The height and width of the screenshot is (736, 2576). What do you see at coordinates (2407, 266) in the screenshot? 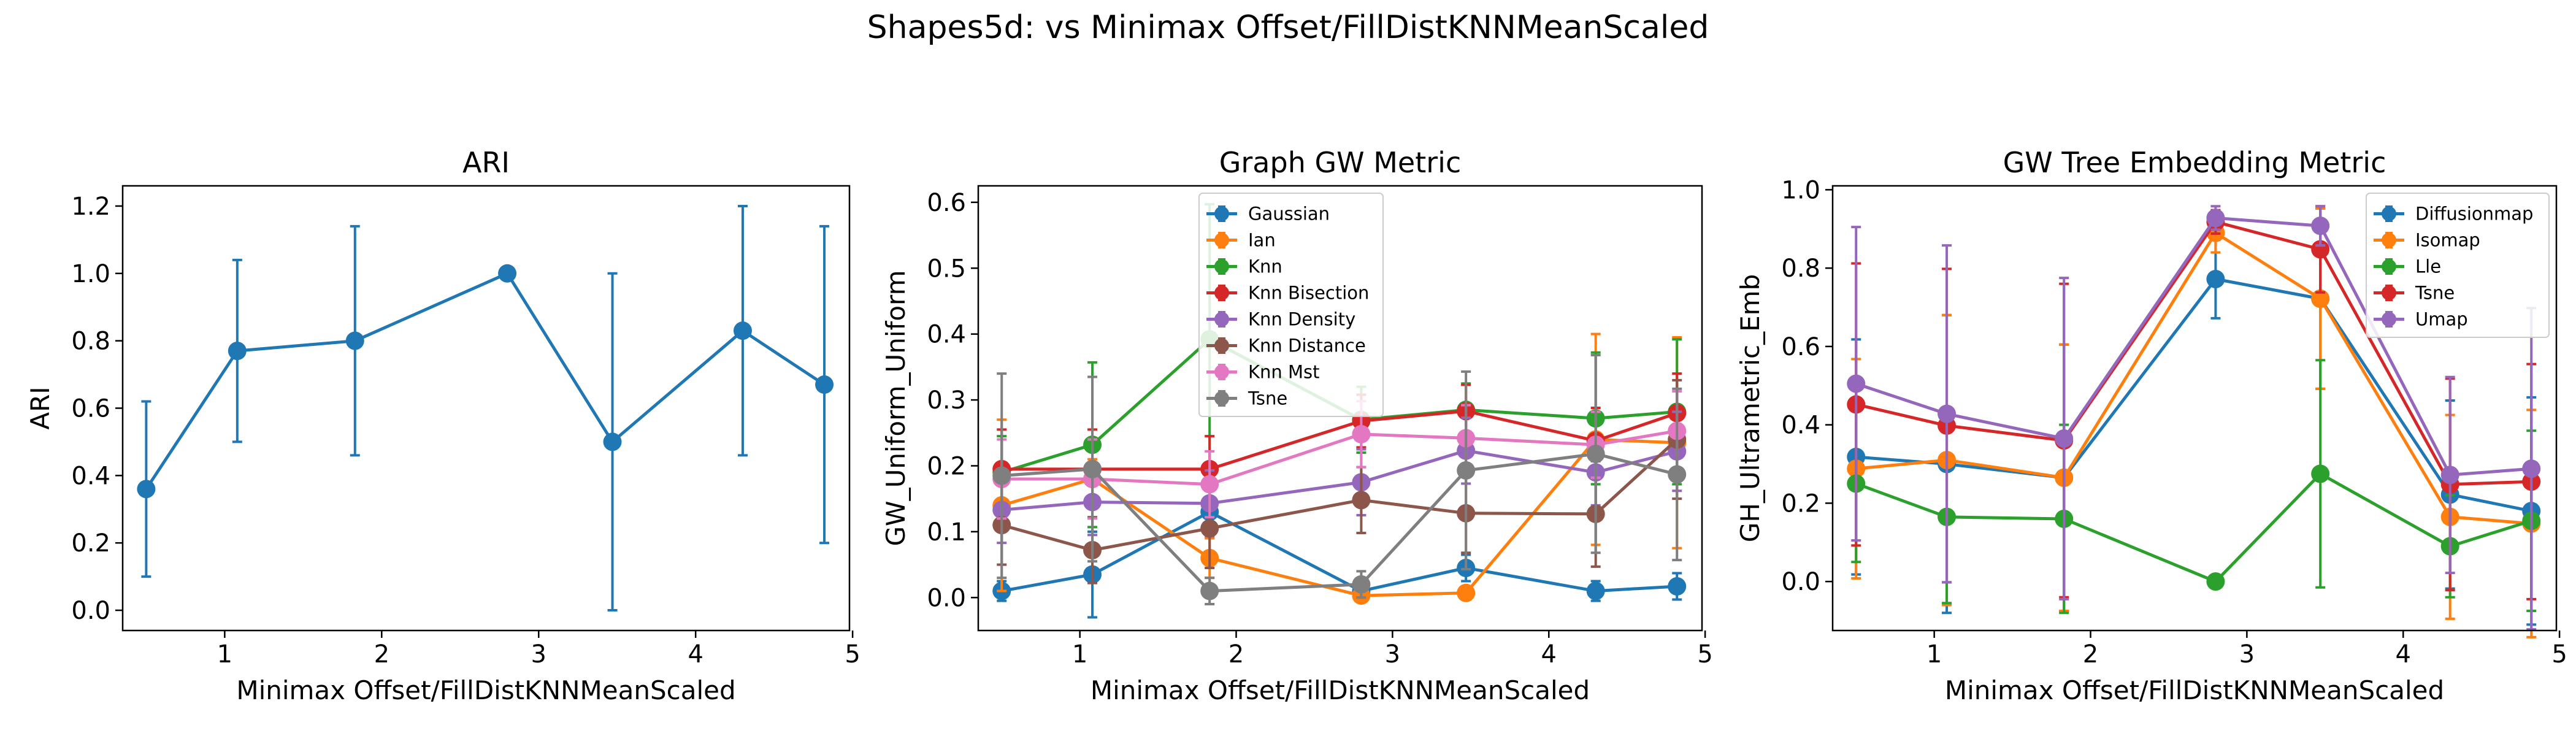
I see `legend-item: Lle` at bounding box center [2407, 266].